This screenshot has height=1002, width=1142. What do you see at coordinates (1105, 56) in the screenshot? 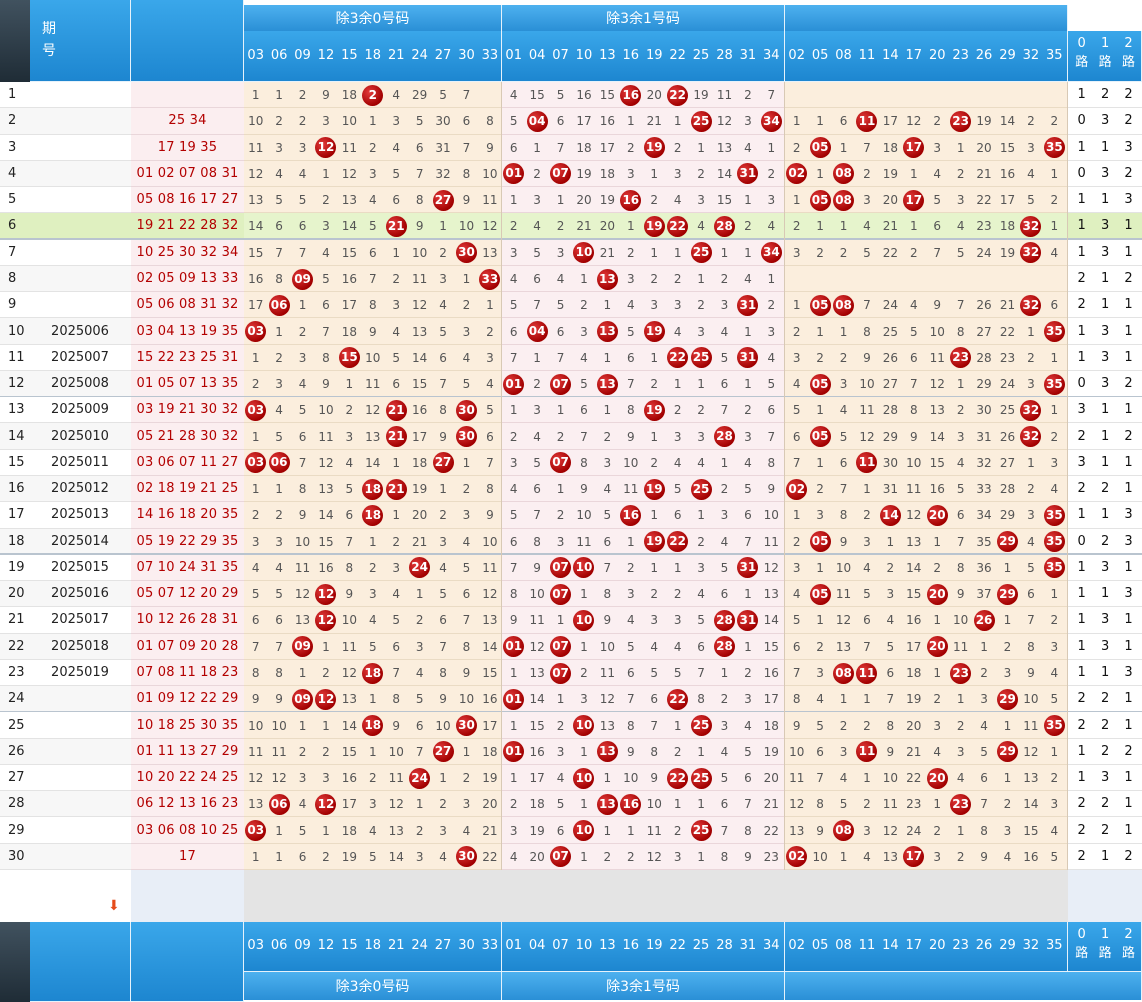
I see `route-header` at bounding box center [1105, 56].